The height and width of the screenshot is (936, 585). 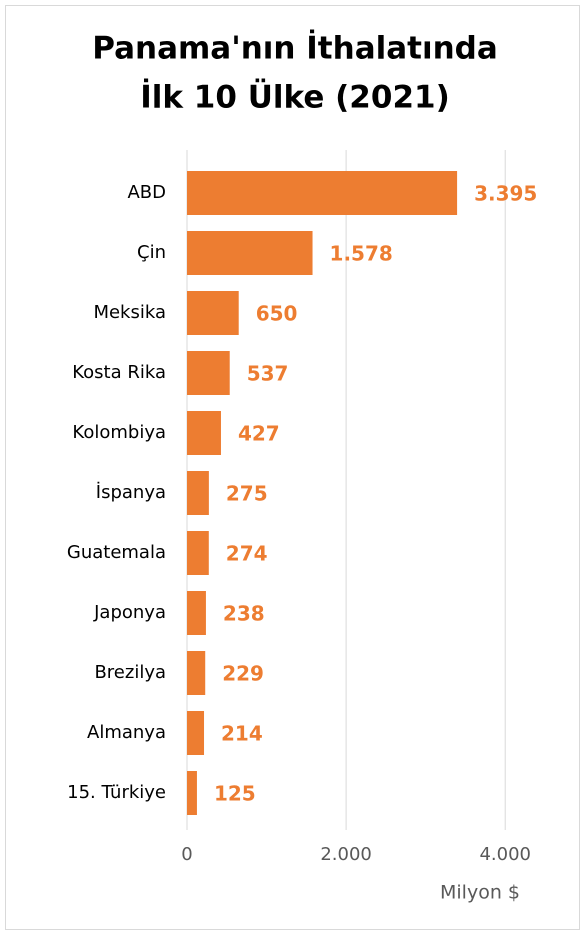 What do you see at coordinates (295, 49) in the screenshot?
I see `chart-title: Panama'nın İthalatında` at bounding box center [295, 49].